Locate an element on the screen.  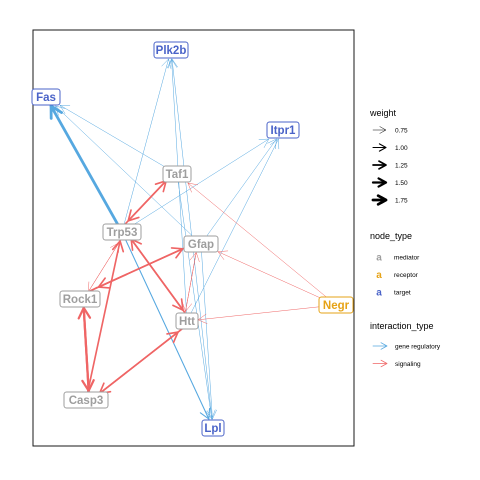
node-label: Plk2b is located at coordinates (171, 51).